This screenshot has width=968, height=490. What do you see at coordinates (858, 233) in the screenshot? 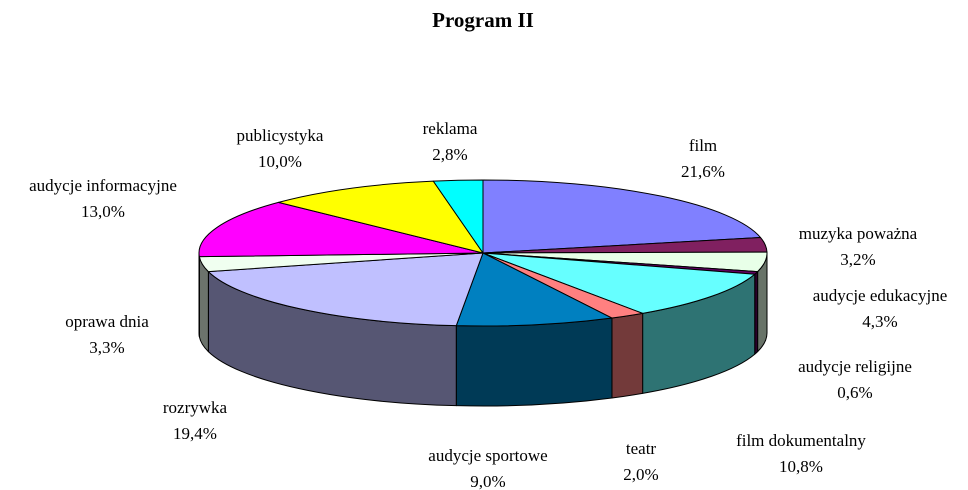
I see `slice-label: muzyka poważna` at bounding box center [858, 233].